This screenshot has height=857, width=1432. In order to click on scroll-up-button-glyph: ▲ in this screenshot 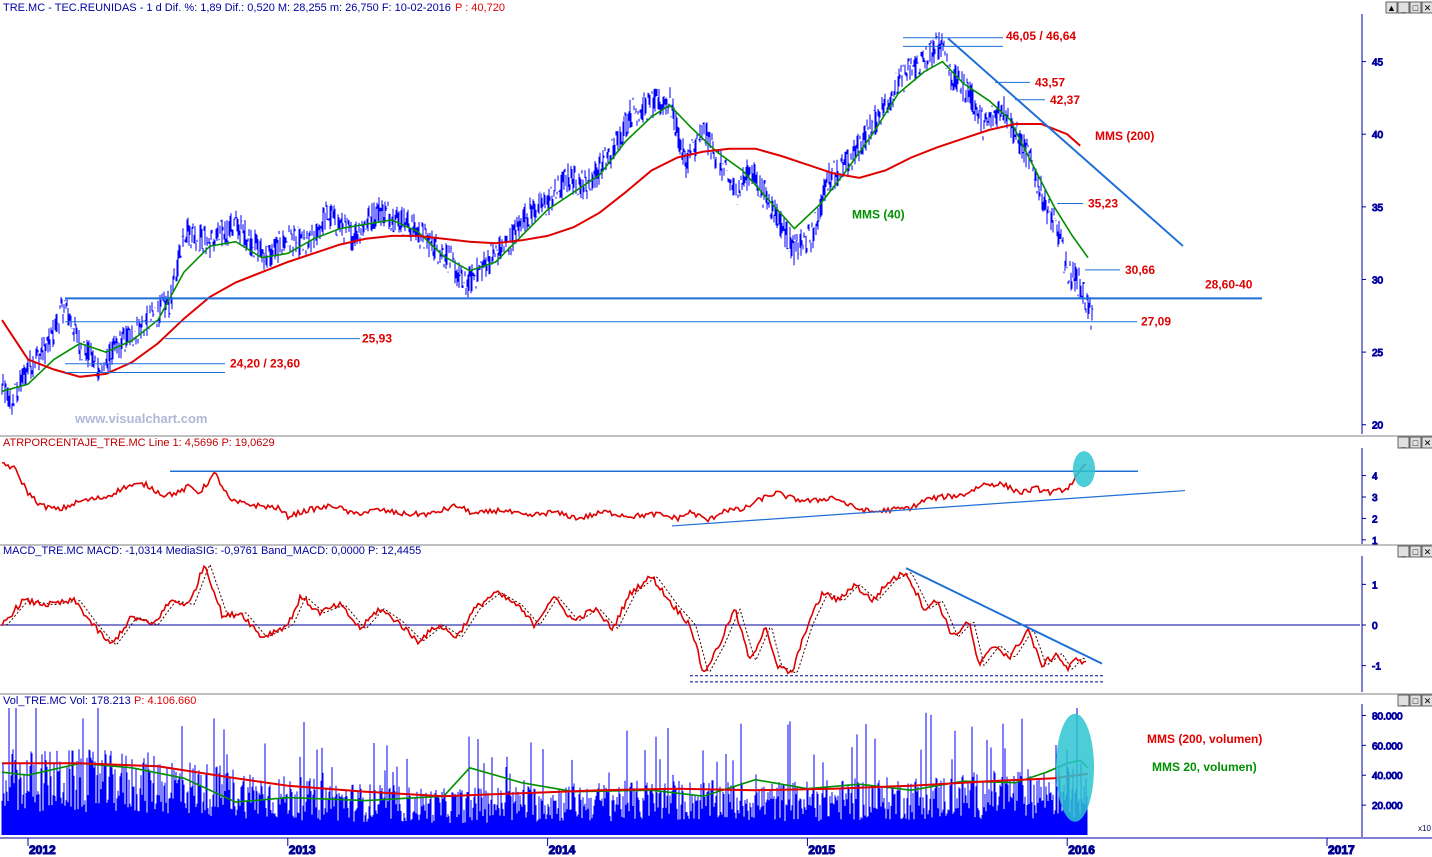, I will do `click(1391, 8)`.